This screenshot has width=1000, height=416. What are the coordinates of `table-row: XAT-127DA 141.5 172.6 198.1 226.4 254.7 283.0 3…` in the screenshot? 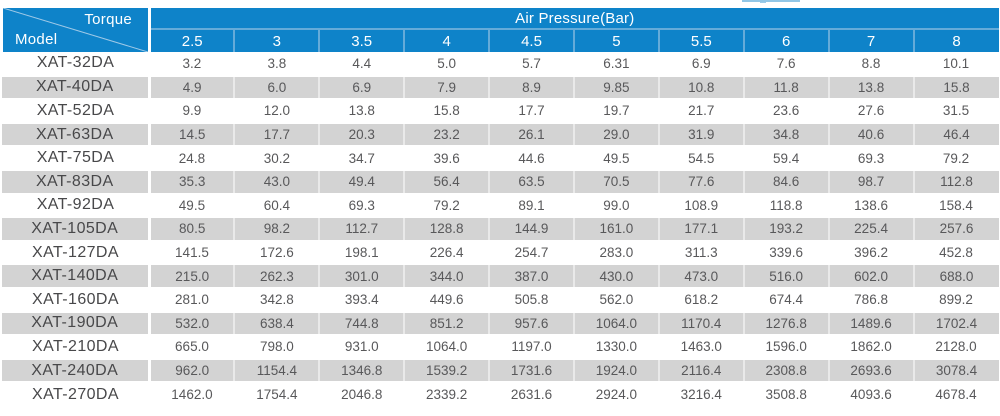 It's located at (500, 252).